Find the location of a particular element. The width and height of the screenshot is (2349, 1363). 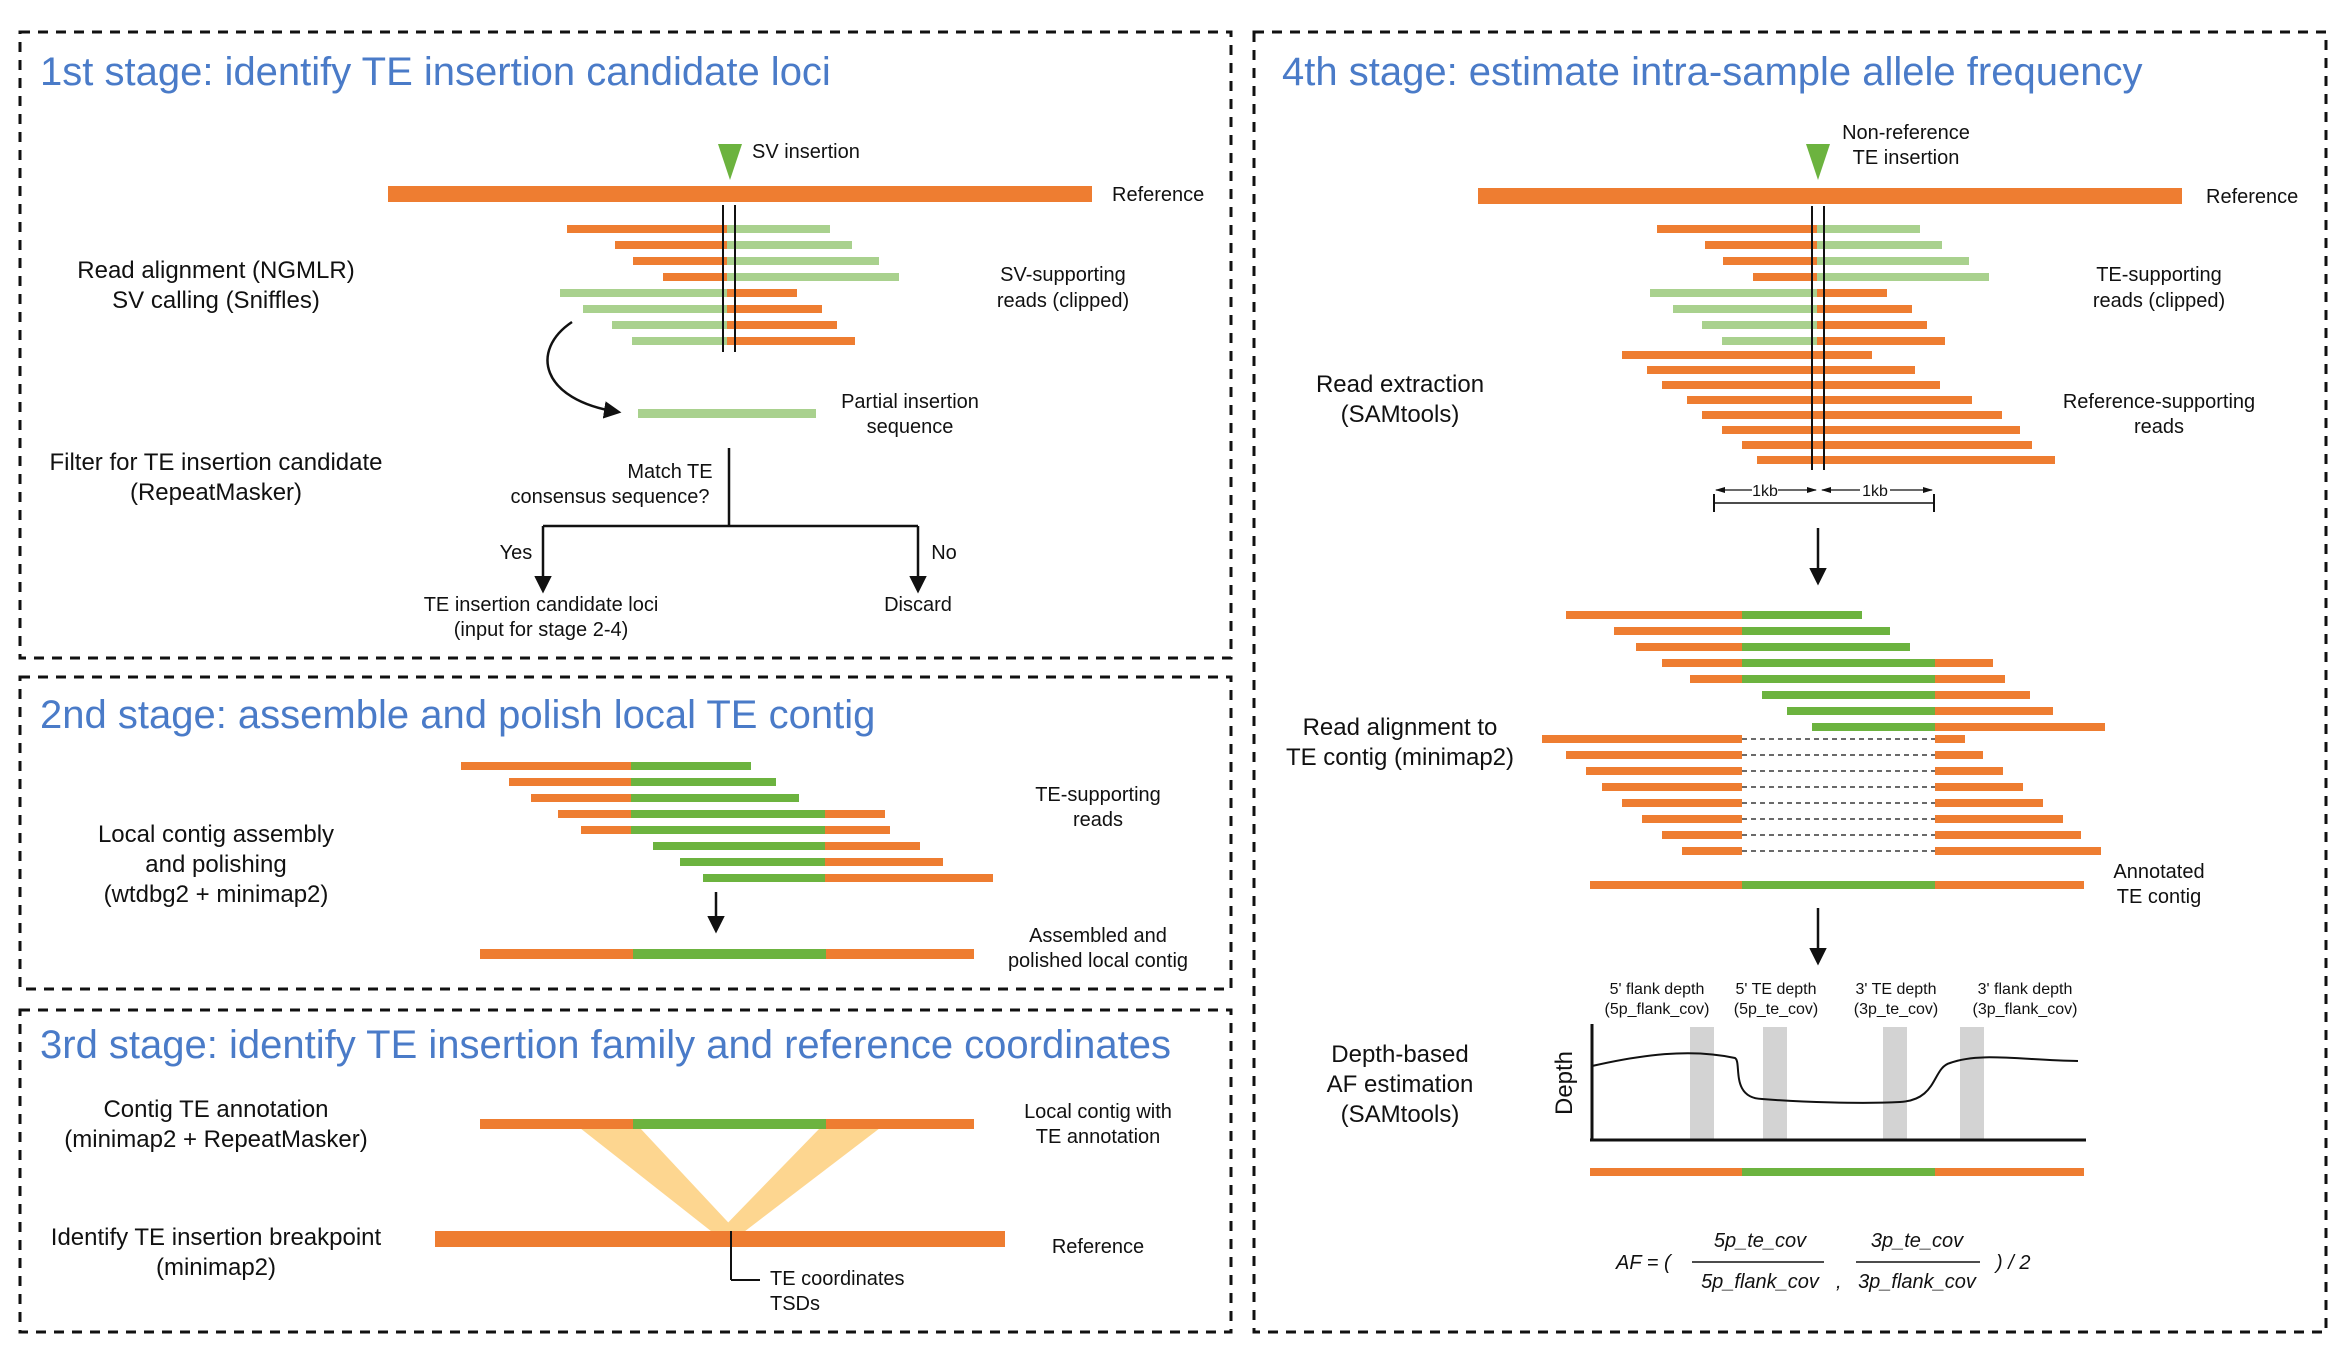

stage1-reference-label: Reference is located at coordinates (1158, 195).